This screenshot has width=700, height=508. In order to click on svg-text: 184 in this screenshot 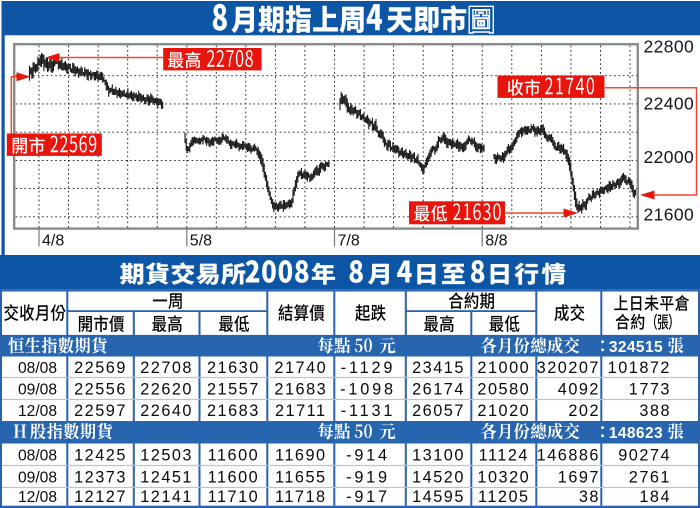, I will do `click(655, 497)`.